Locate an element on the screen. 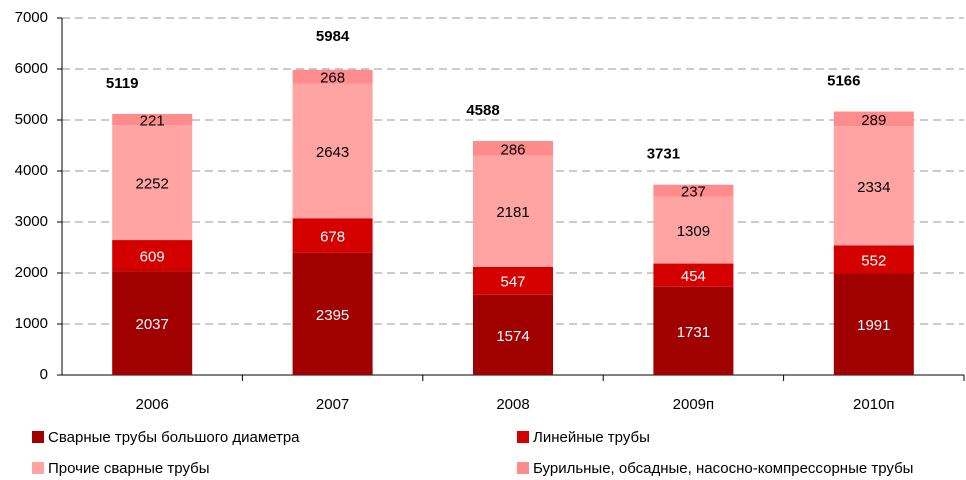 Image resolution: width=966 pixels, height=480 pixels. value-label: 289 is located at coordinates (873, 120).